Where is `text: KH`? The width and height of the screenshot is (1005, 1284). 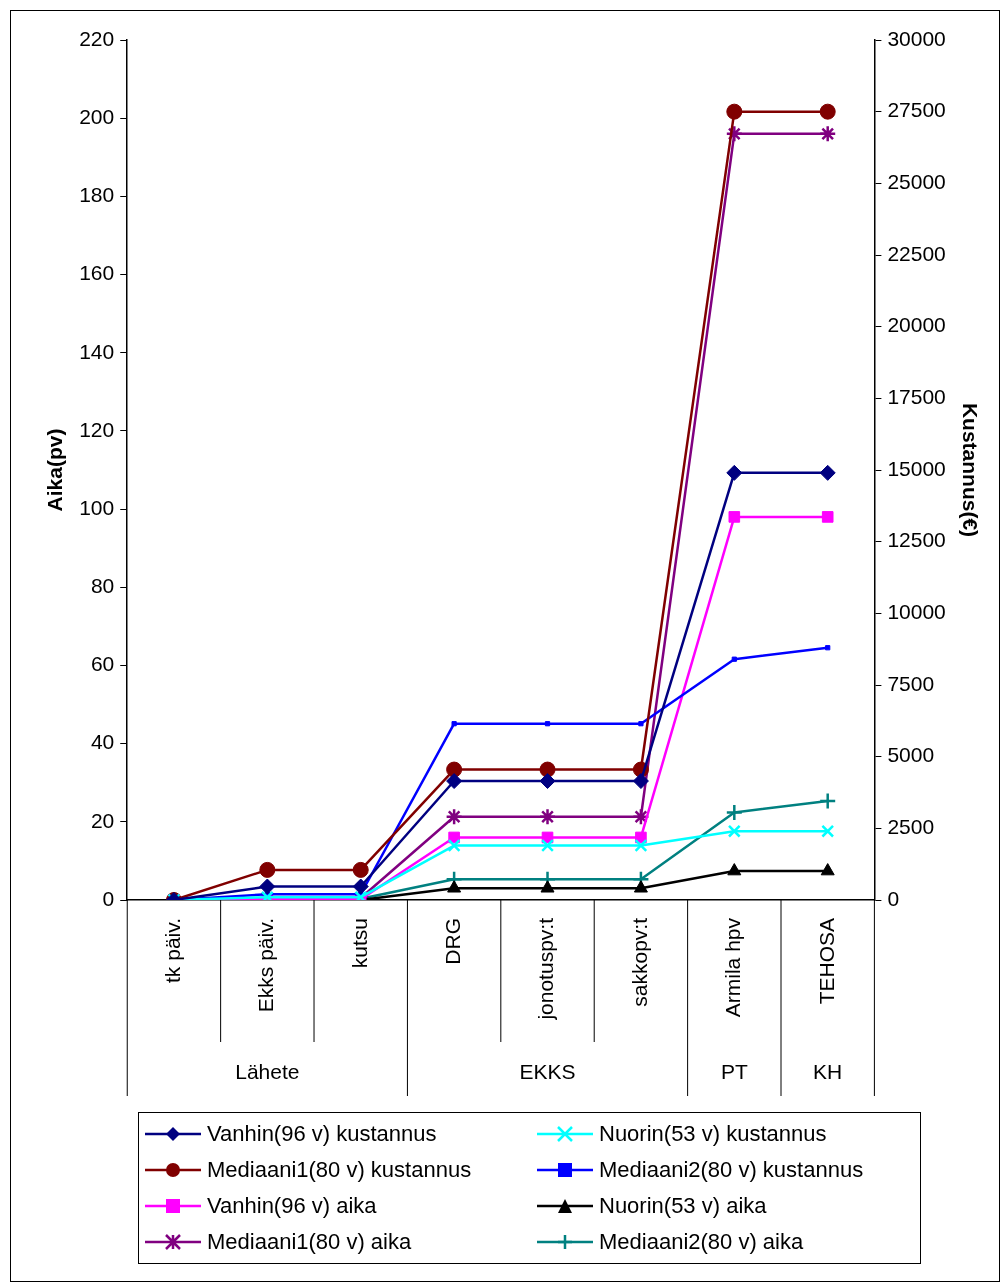
text: KH is located at coordinates (828, 1071).